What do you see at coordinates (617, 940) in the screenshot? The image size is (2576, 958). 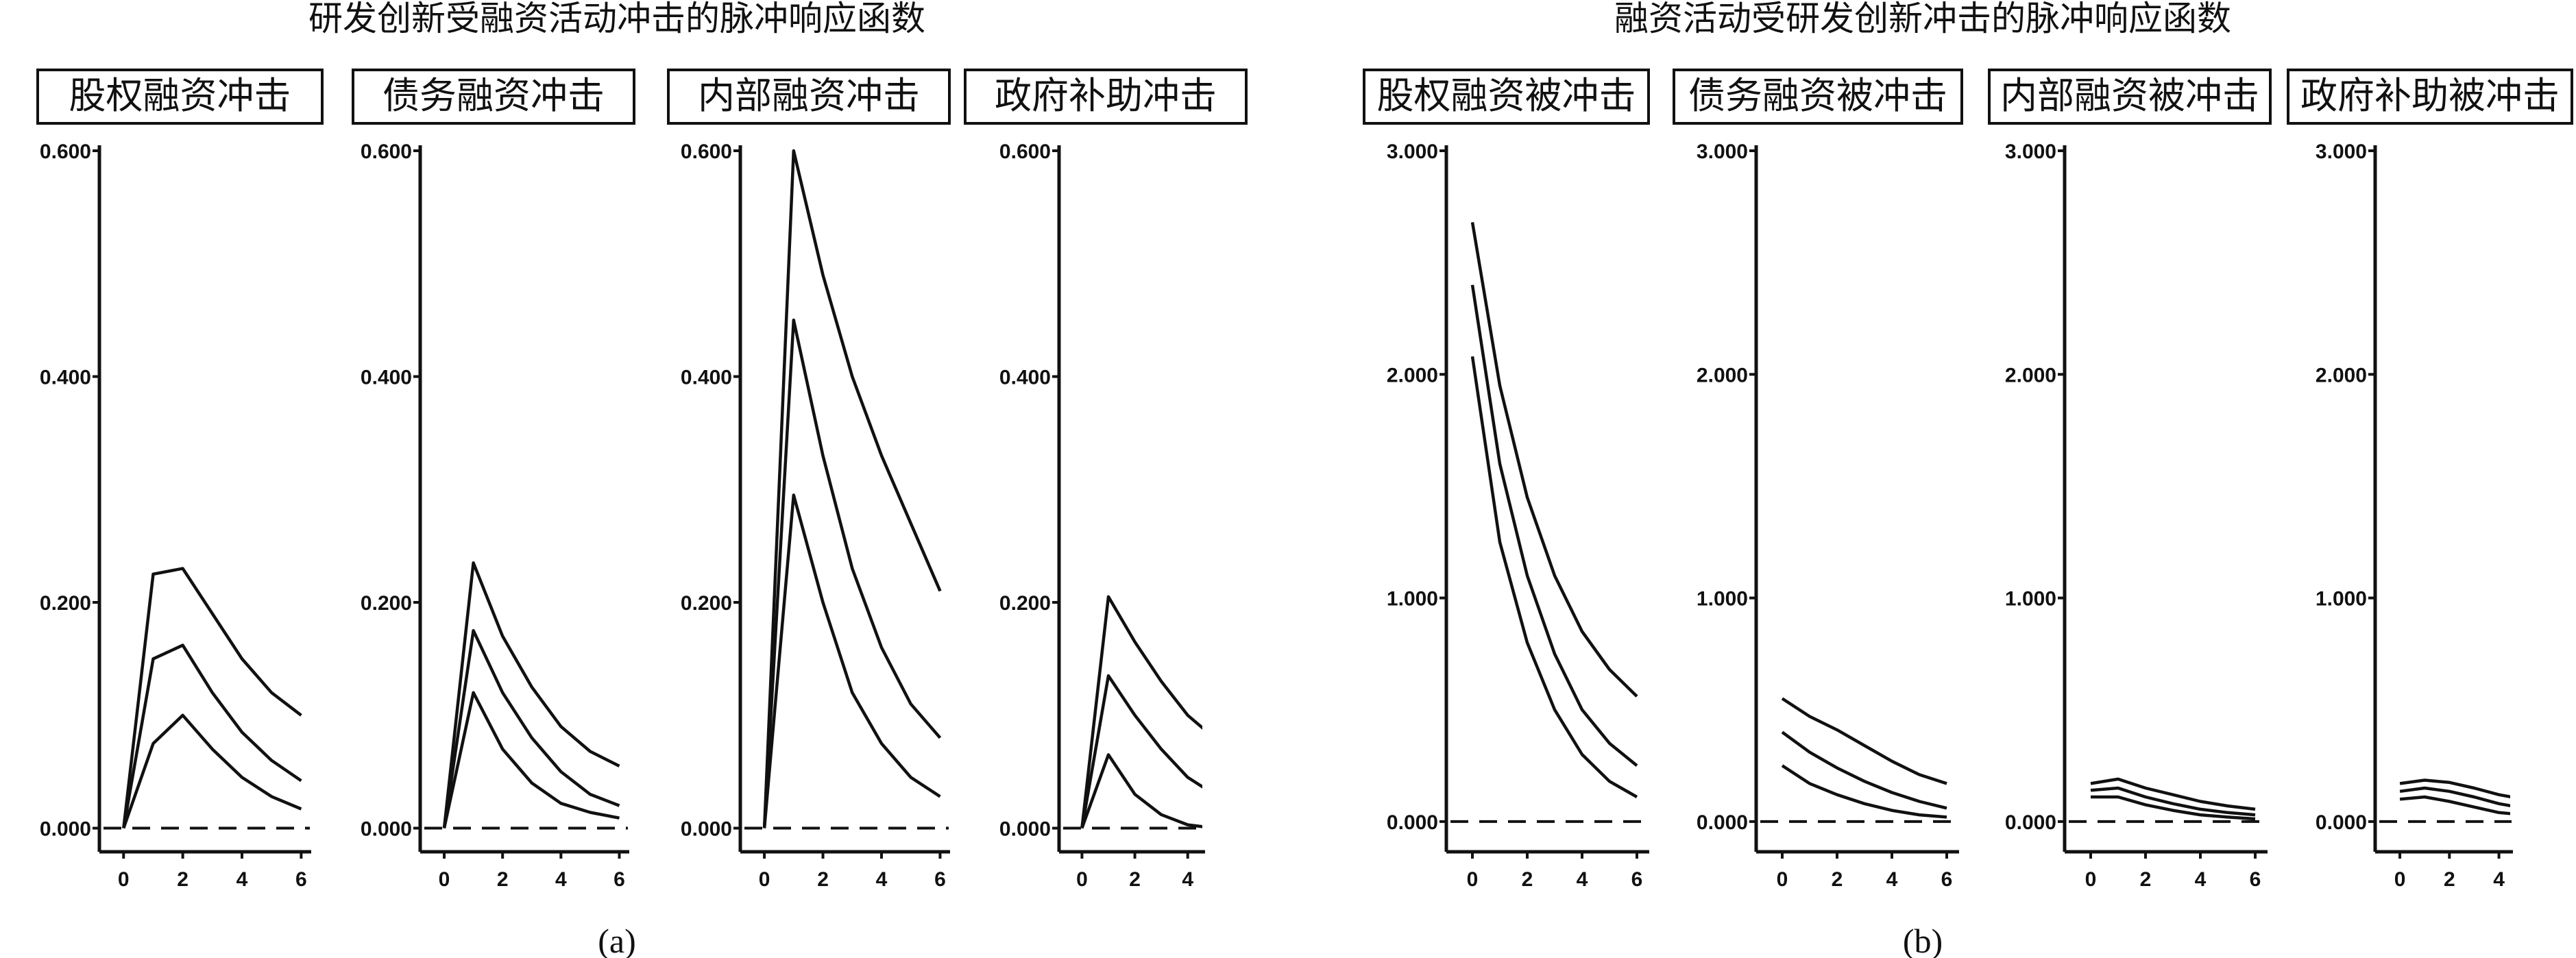 I see `group-a-caption: (a)` at bounding box center [617, 940].